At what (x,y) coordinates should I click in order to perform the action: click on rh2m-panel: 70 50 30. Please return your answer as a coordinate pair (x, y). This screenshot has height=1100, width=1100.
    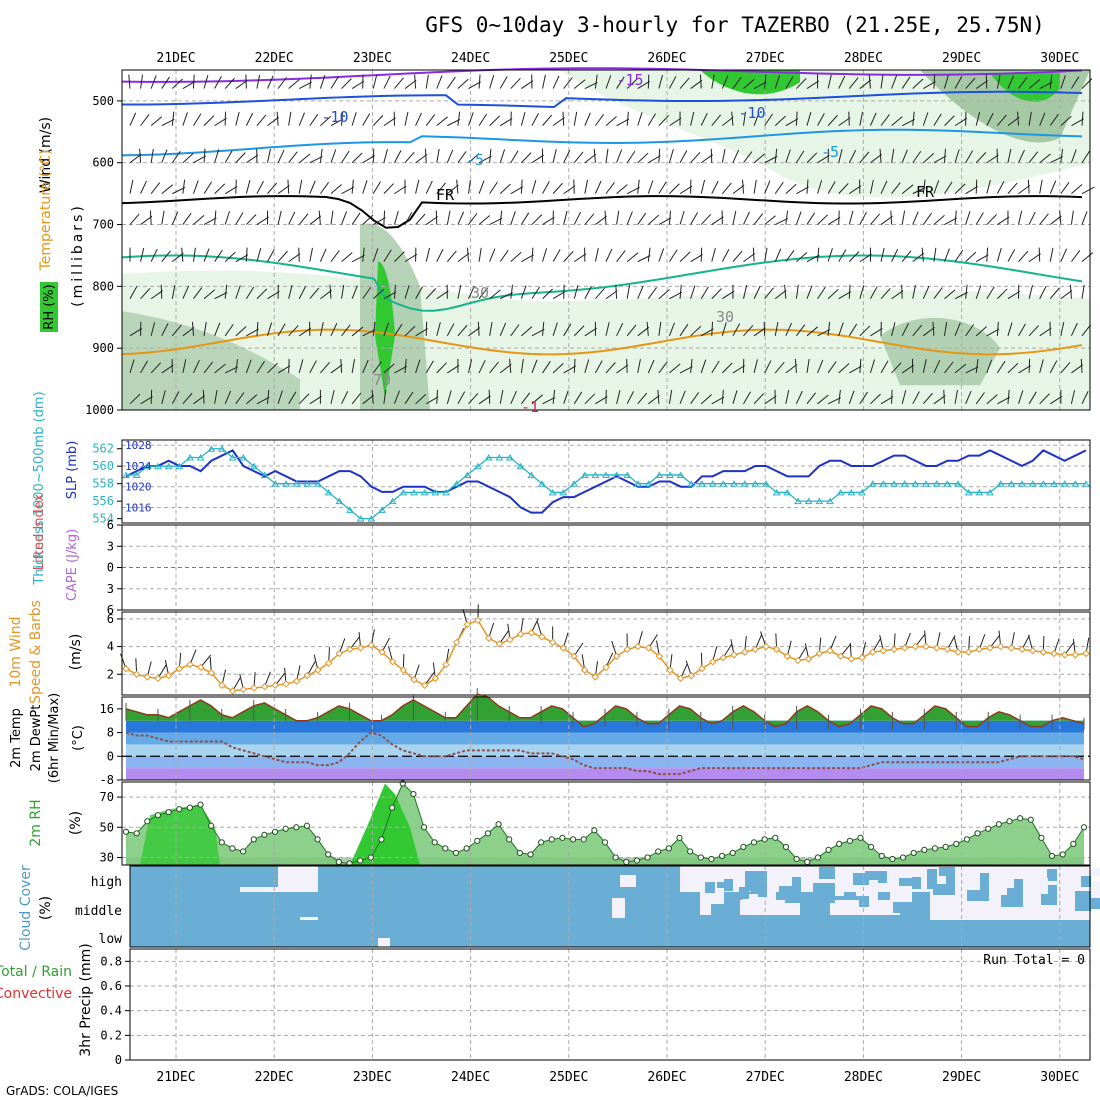
    Looking at the image, I should click on (595, 823).